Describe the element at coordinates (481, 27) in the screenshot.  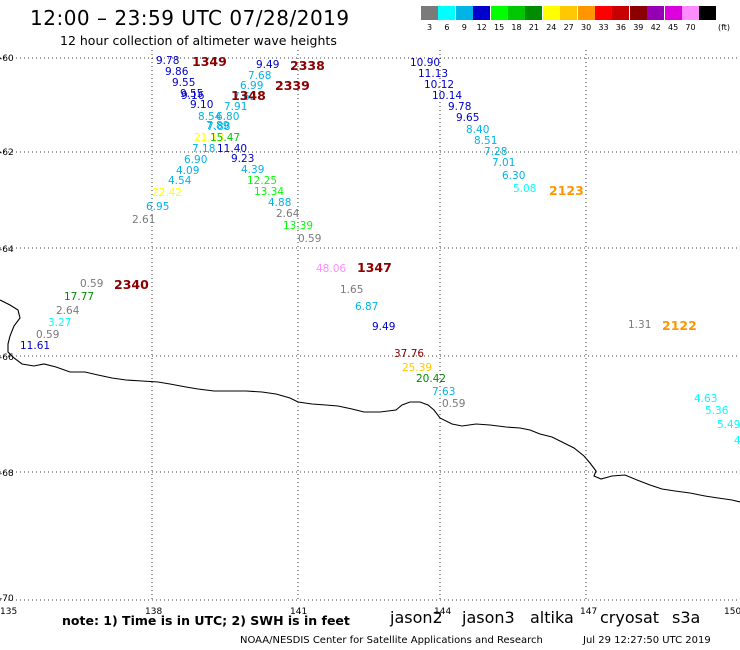
I see `legend-label: 12` at that location.